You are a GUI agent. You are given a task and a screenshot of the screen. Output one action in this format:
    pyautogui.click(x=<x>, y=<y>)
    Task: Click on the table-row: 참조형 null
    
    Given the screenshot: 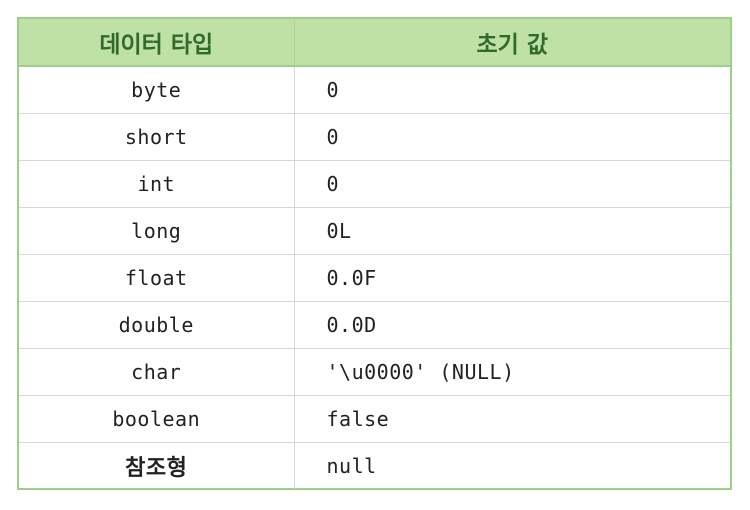 What is the action you would take?
    pyautogui.click(x=374, y=465)
    